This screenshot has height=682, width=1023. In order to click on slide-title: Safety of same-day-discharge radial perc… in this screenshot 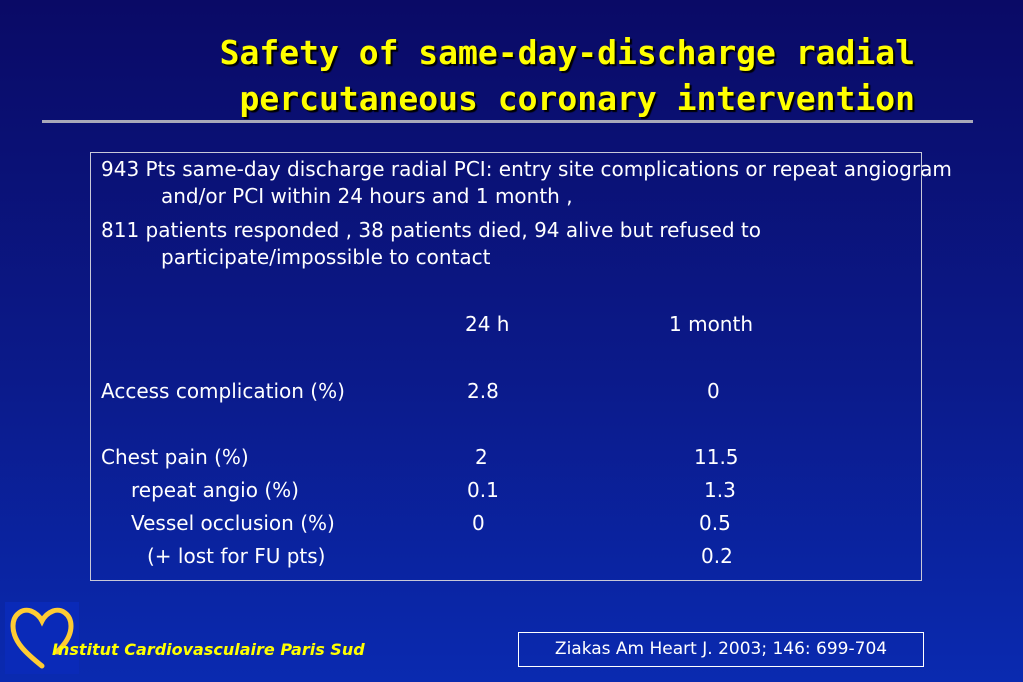, I will do `click(517, 76)`.